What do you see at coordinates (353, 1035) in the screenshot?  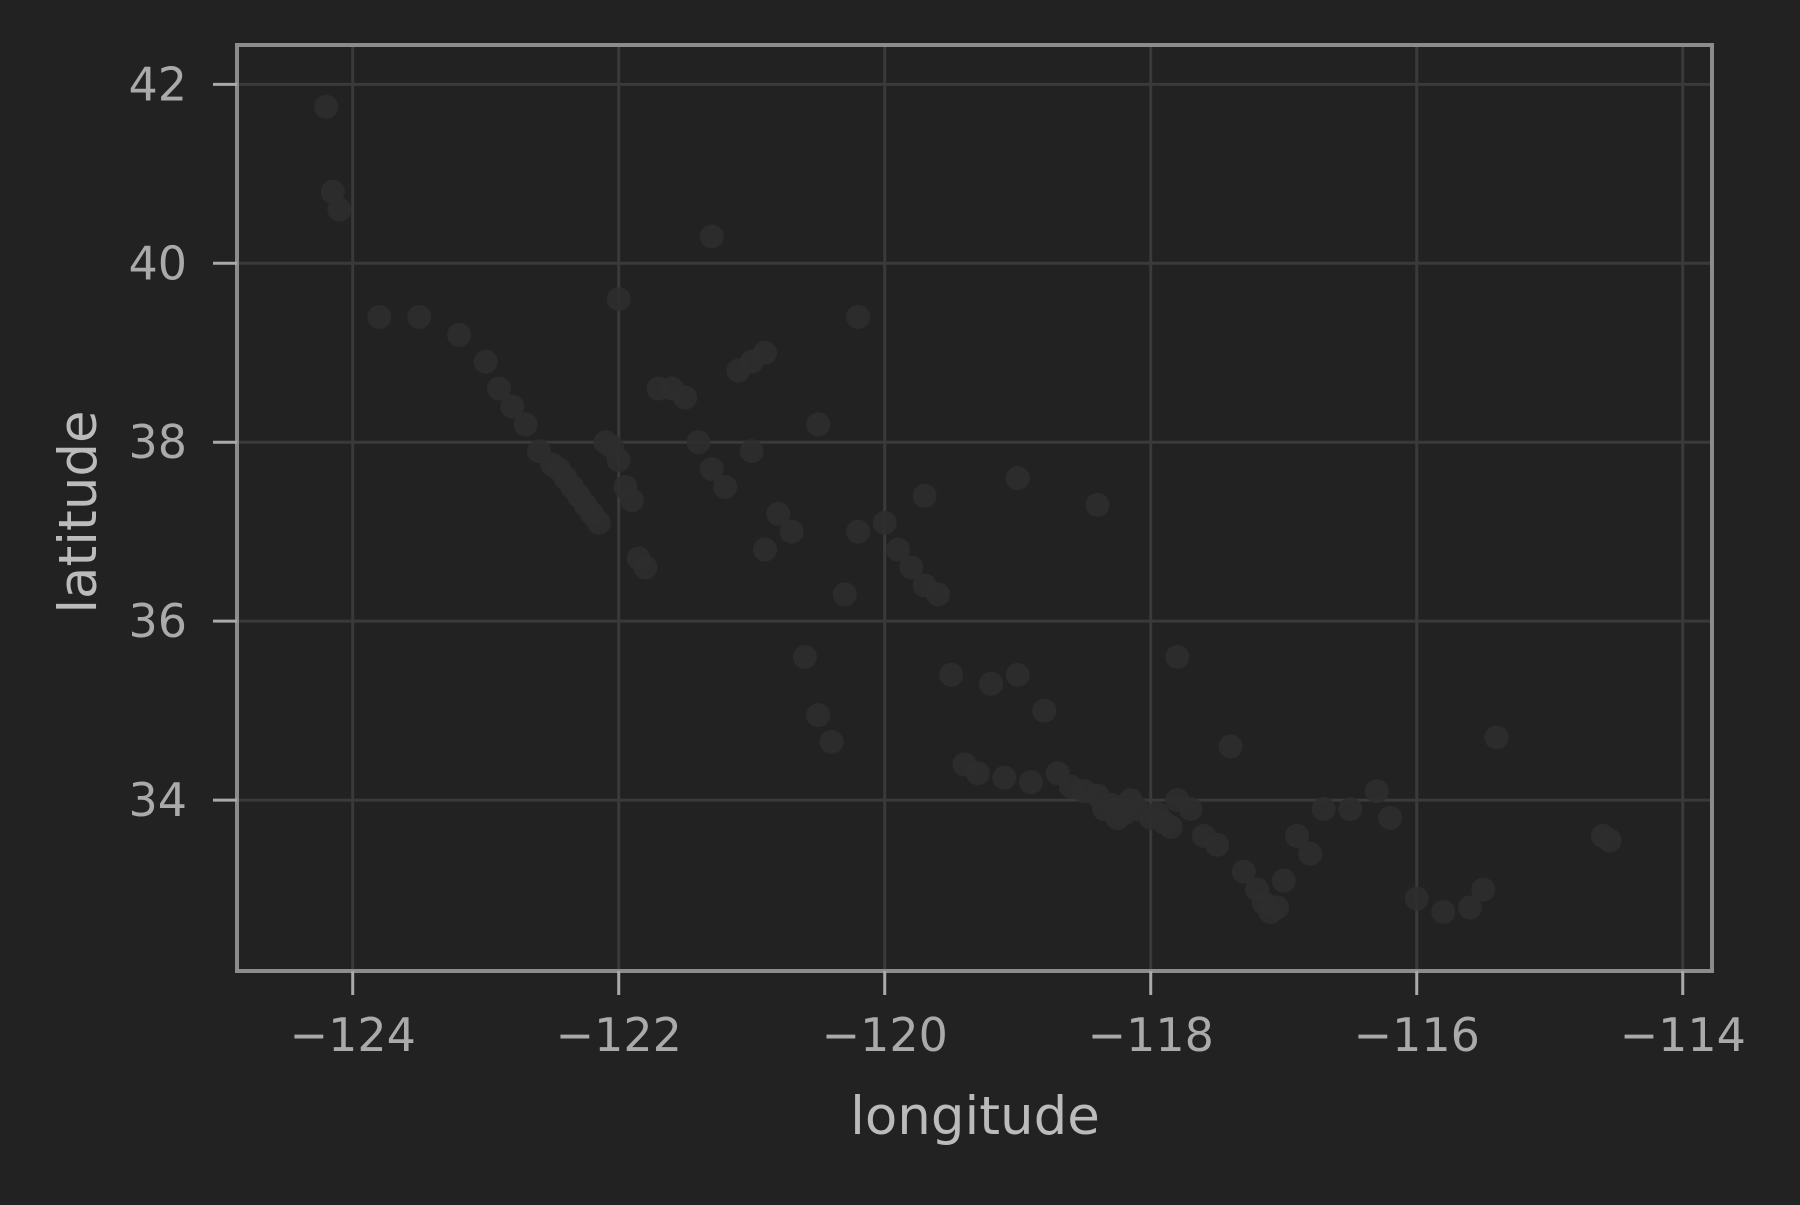 I see `x-tick-label: −124` at bounding box center [353, 1035].